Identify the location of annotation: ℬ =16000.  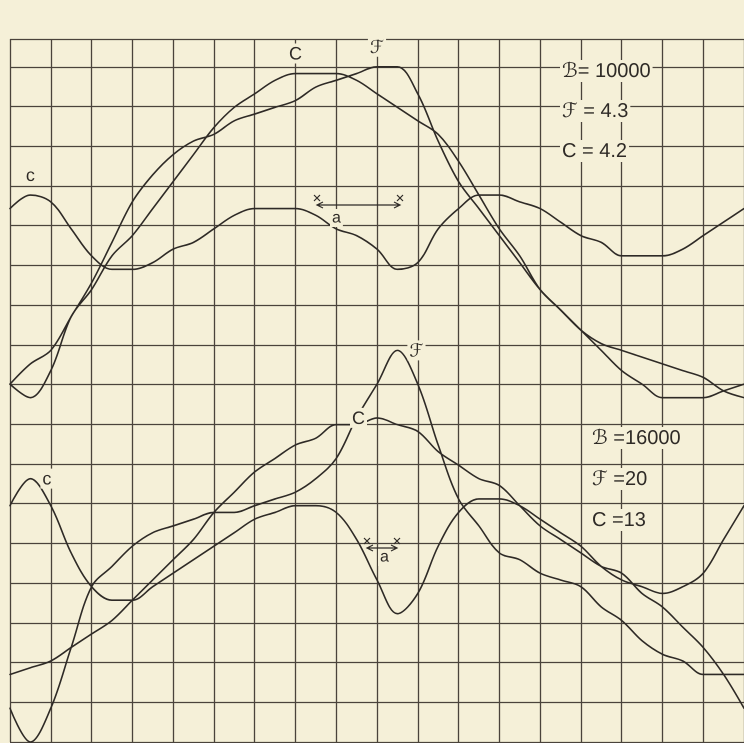
(636, 438).